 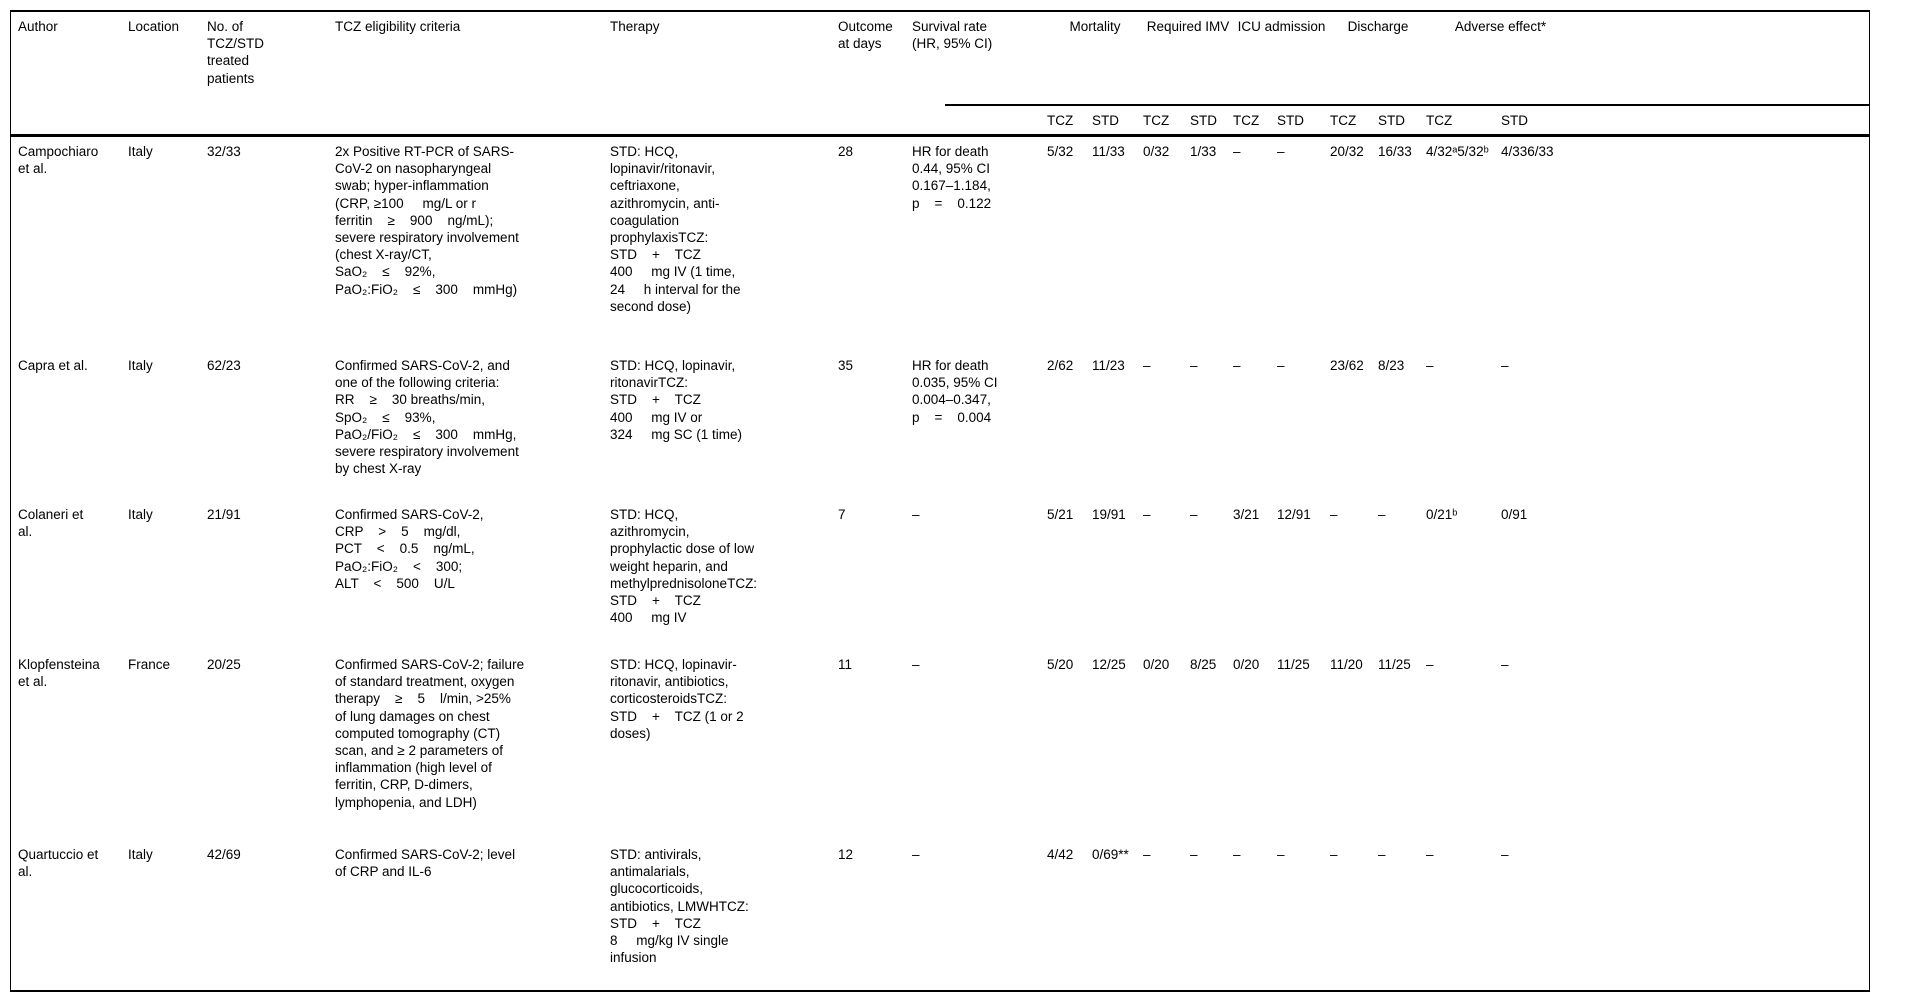 What do you see at coordinates (1203, 120) in the screenshot?
I see `subheader-std-3: STD` at bounding box center [1203, 120].